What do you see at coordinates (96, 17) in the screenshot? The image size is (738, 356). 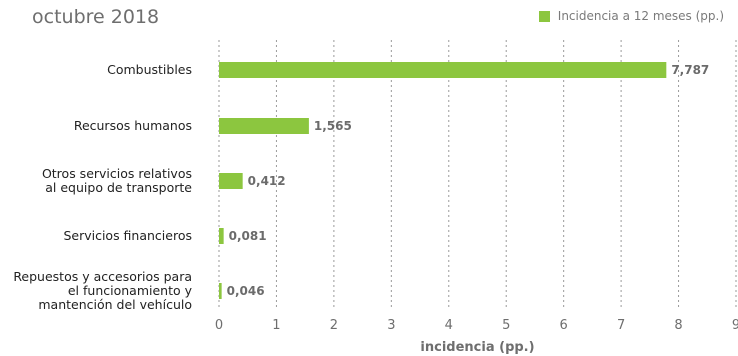 I see `chart-subtitle: octubre 2018` at bounding box center [96, 17].